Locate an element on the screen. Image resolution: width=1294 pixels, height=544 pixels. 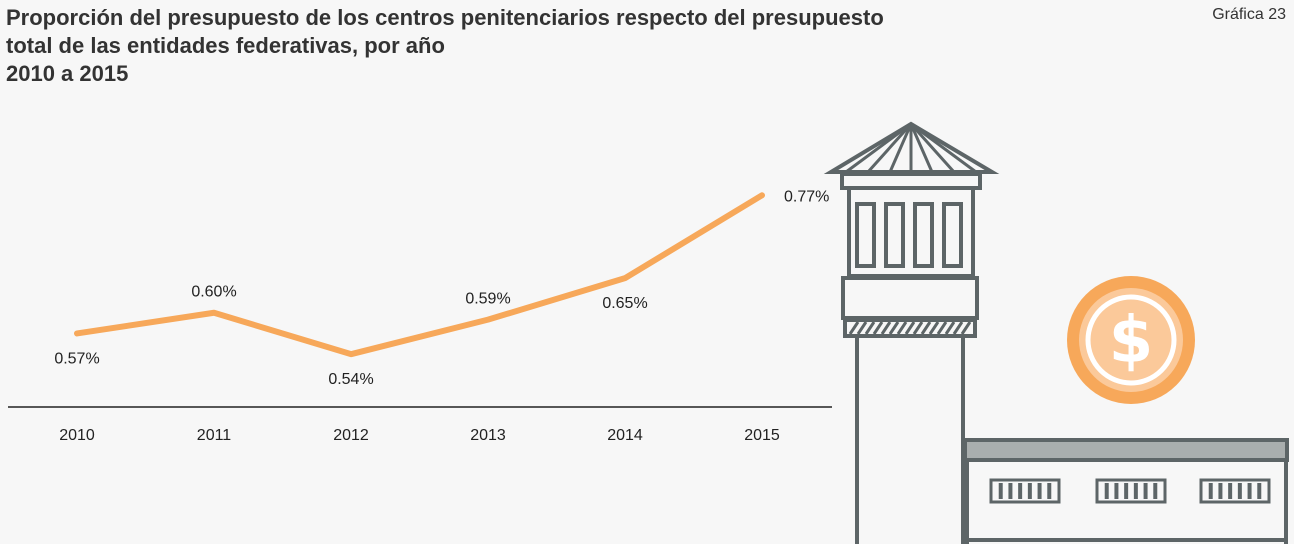
building-barred-windows is located at coordinates (1130, 491).